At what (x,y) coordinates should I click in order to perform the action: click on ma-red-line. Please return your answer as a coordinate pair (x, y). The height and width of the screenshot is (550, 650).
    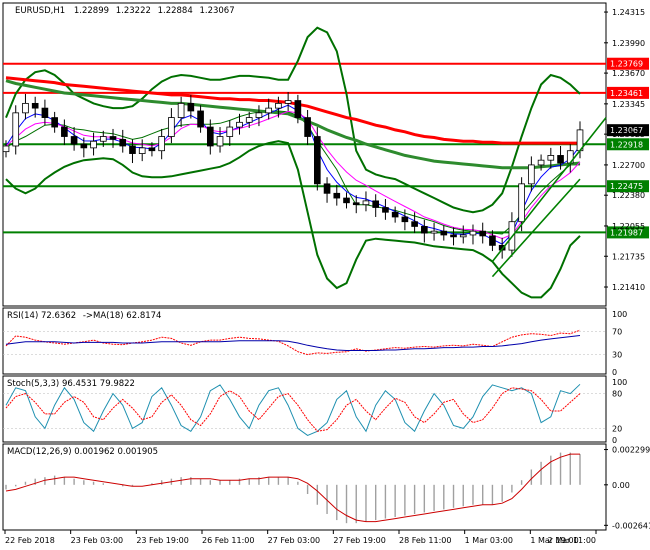
    Looking at the image, I should click on (292, 110).